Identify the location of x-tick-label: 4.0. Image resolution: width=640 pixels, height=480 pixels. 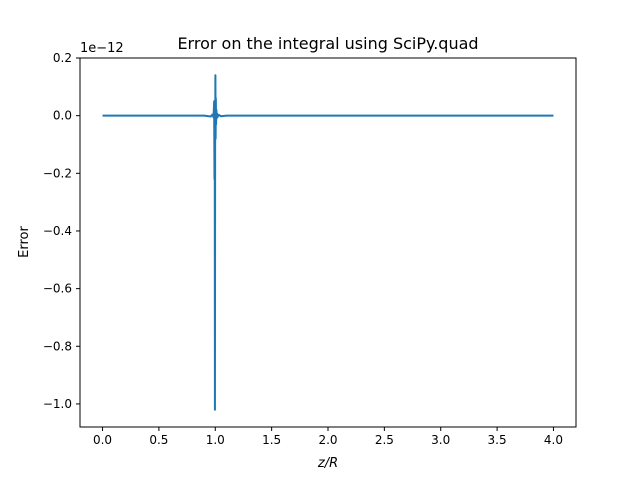
(553, 440).